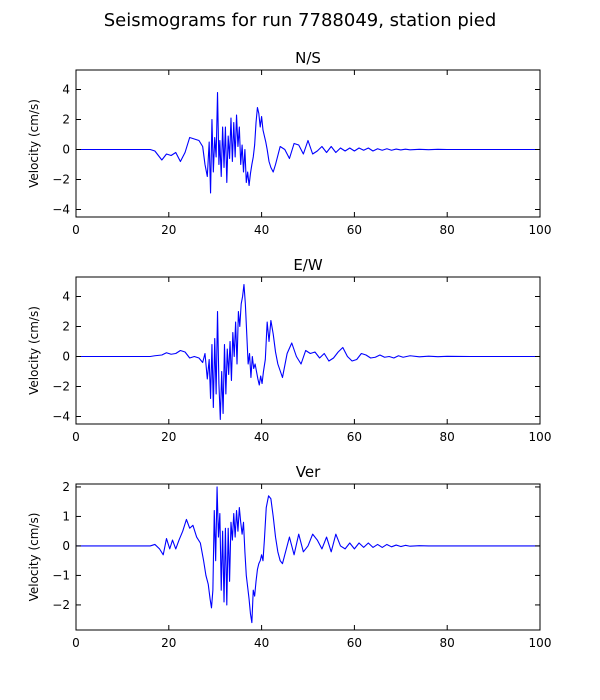 The height and width of the screenshot is (700, 600). I want to click on y-tick-label-ew: −4, so click(61, 417).